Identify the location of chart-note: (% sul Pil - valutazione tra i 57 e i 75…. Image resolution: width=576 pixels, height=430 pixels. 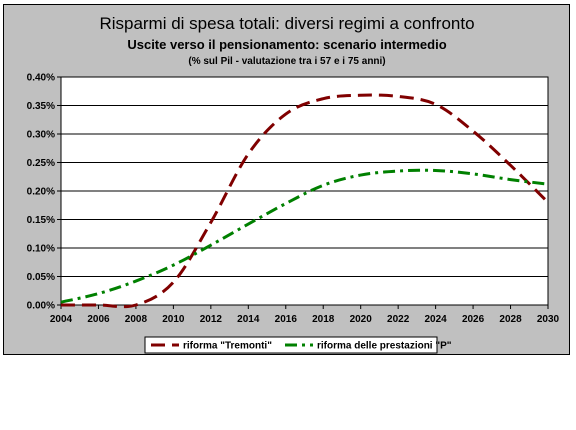
(286, 61).